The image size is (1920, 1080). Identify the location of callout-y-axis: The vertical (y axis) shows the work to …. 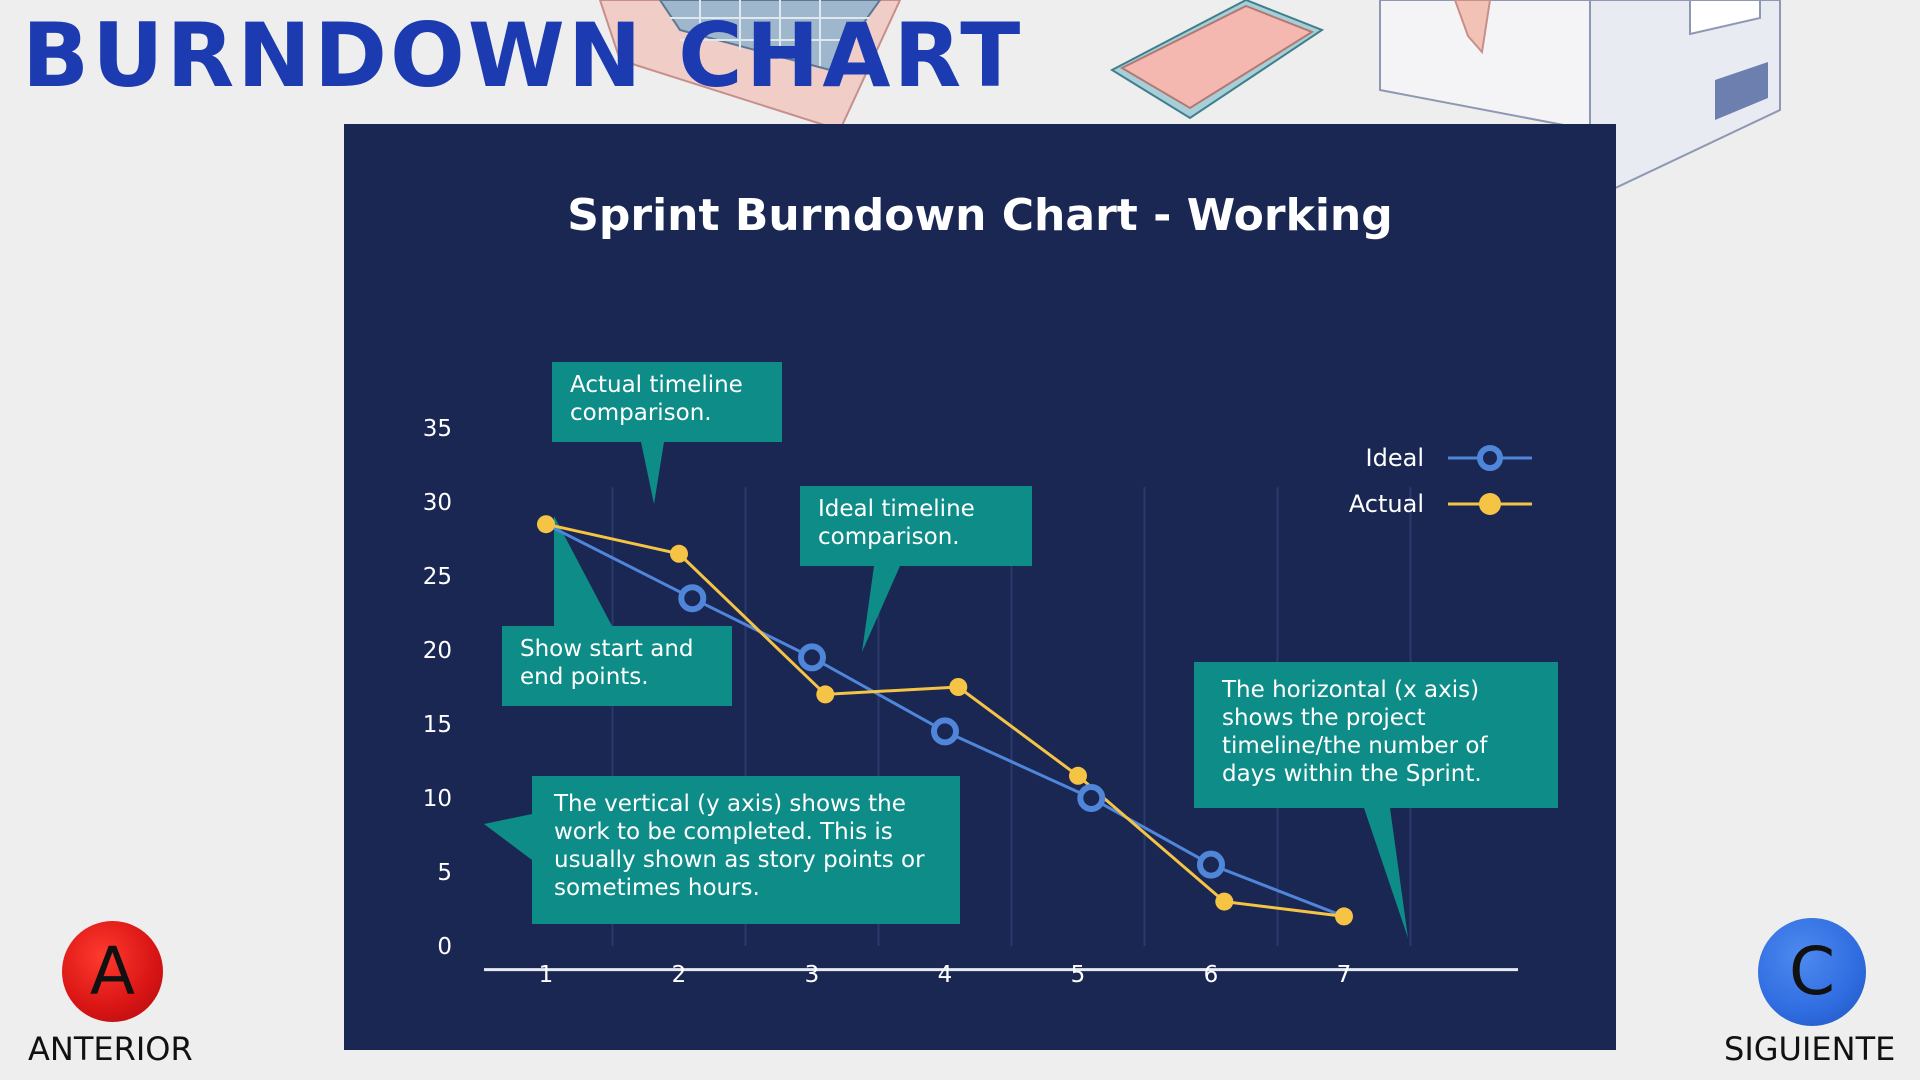
(746, 850).